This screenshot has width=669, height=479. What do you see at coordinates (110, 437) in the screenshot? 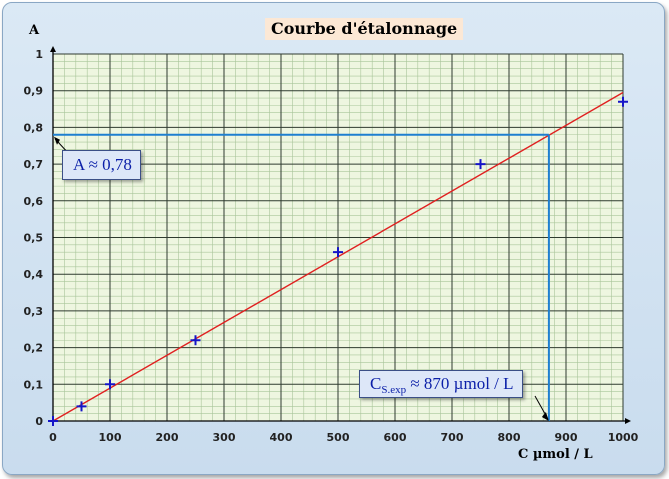
I see `x-tick-label: 100` at bounding box center [110, 437].